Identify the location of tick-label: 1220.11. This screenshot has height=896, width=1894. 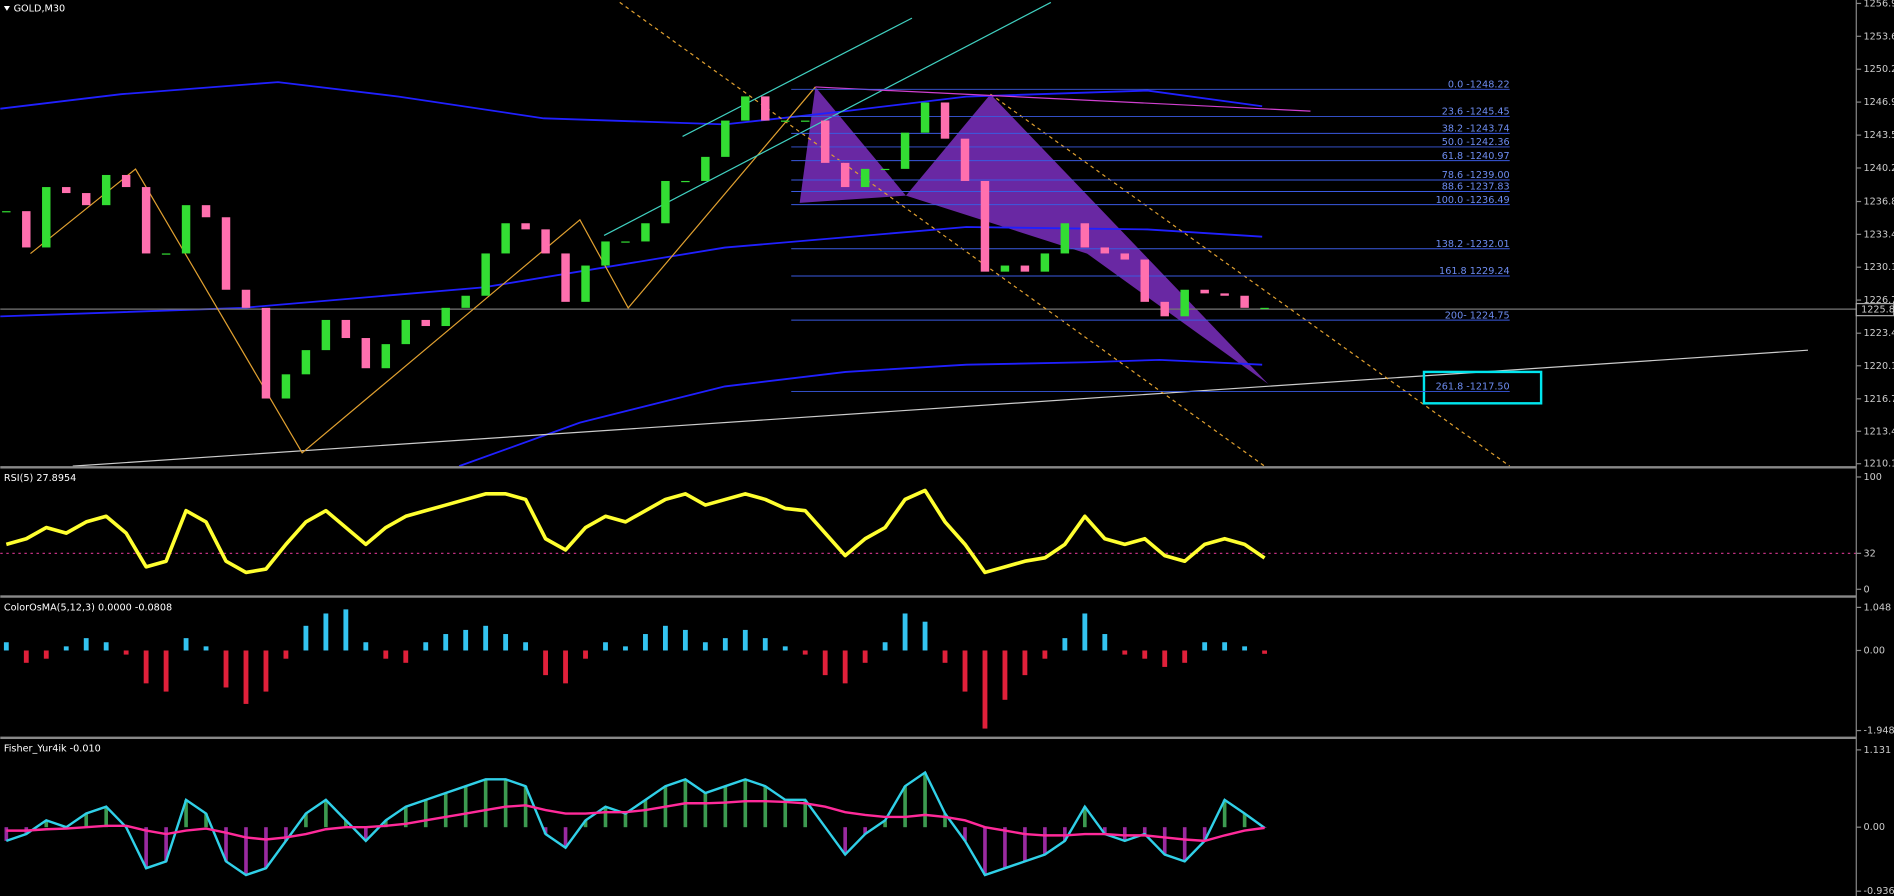
(1879, 366).